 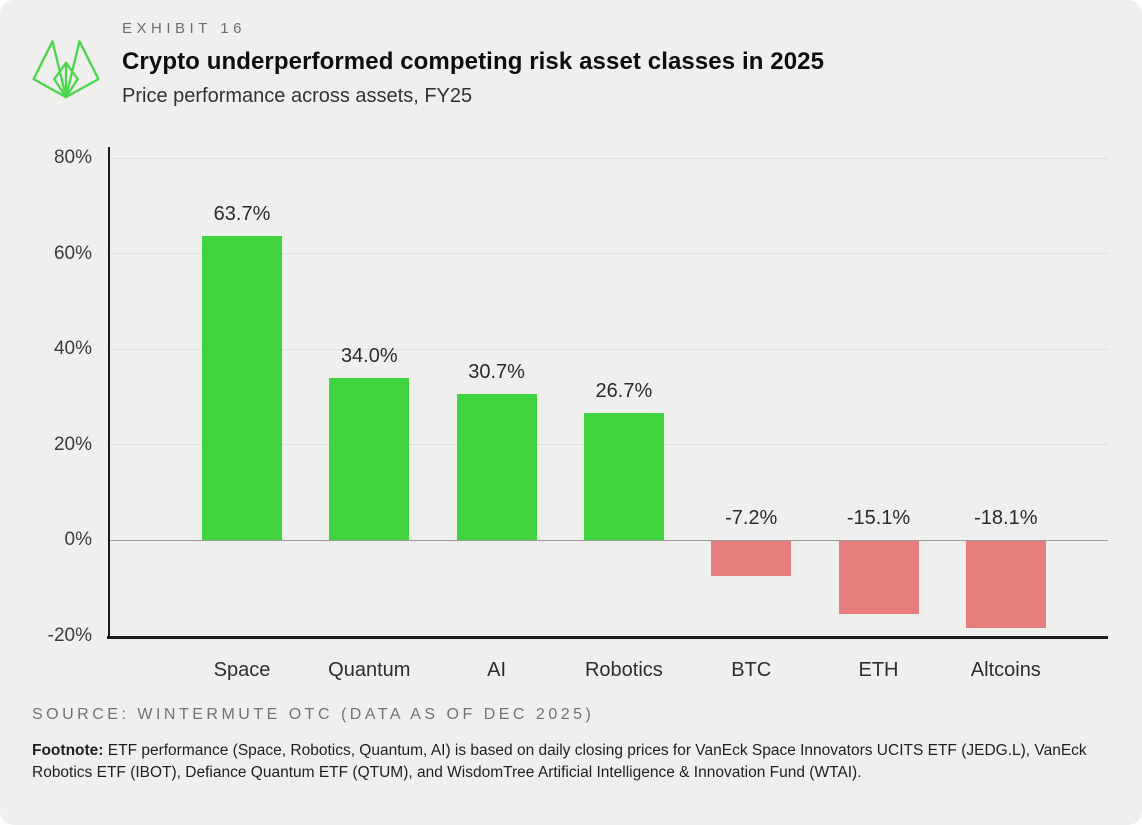 I want to click on y-tick-label: 40%, so click(x=72, y=349).